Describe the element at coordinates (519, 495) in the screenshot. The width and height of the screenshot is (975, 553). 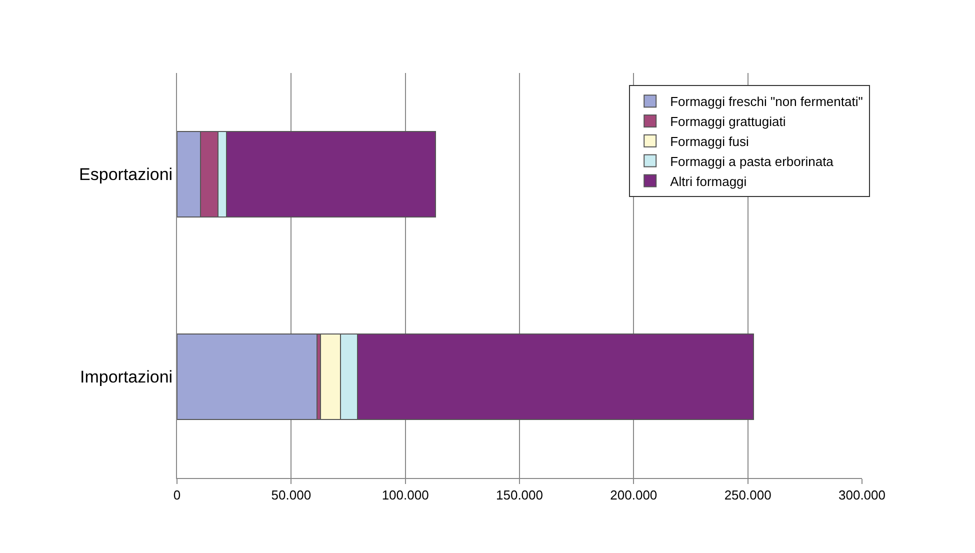
I see `x-tick-label: 150.000` at that location.